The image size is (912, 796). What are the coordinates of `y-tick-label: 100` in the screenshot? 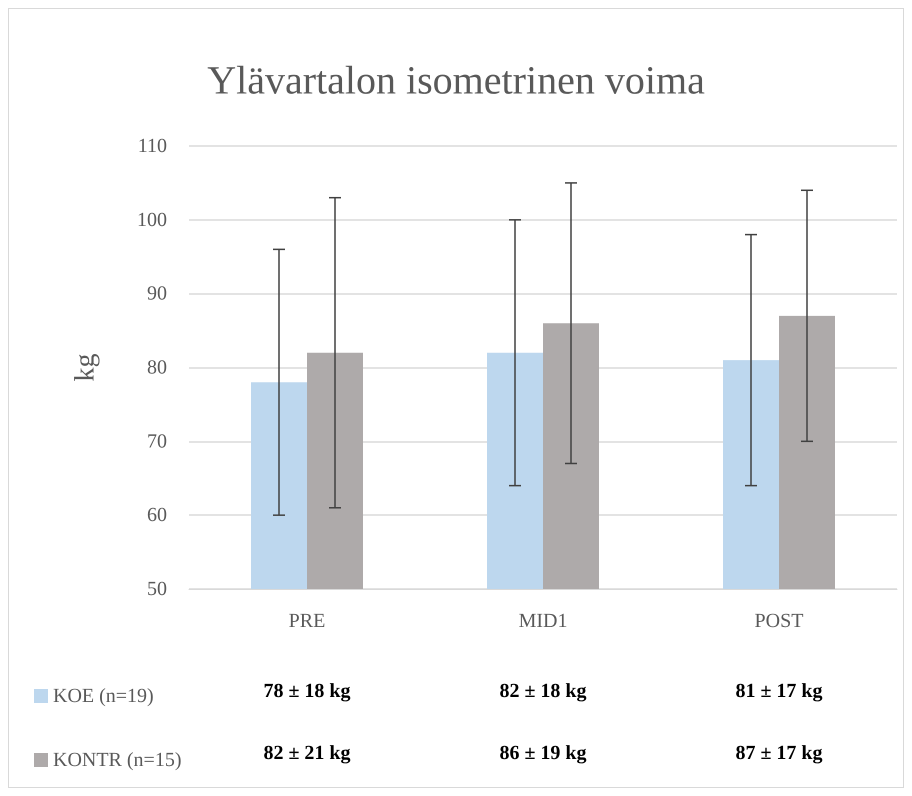 It's located at (152, 219).